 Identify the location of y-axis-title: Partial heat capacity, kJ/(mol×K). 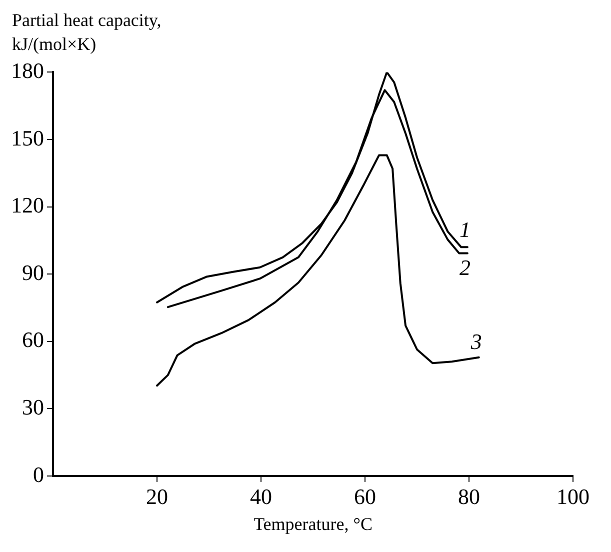
(87, 32).